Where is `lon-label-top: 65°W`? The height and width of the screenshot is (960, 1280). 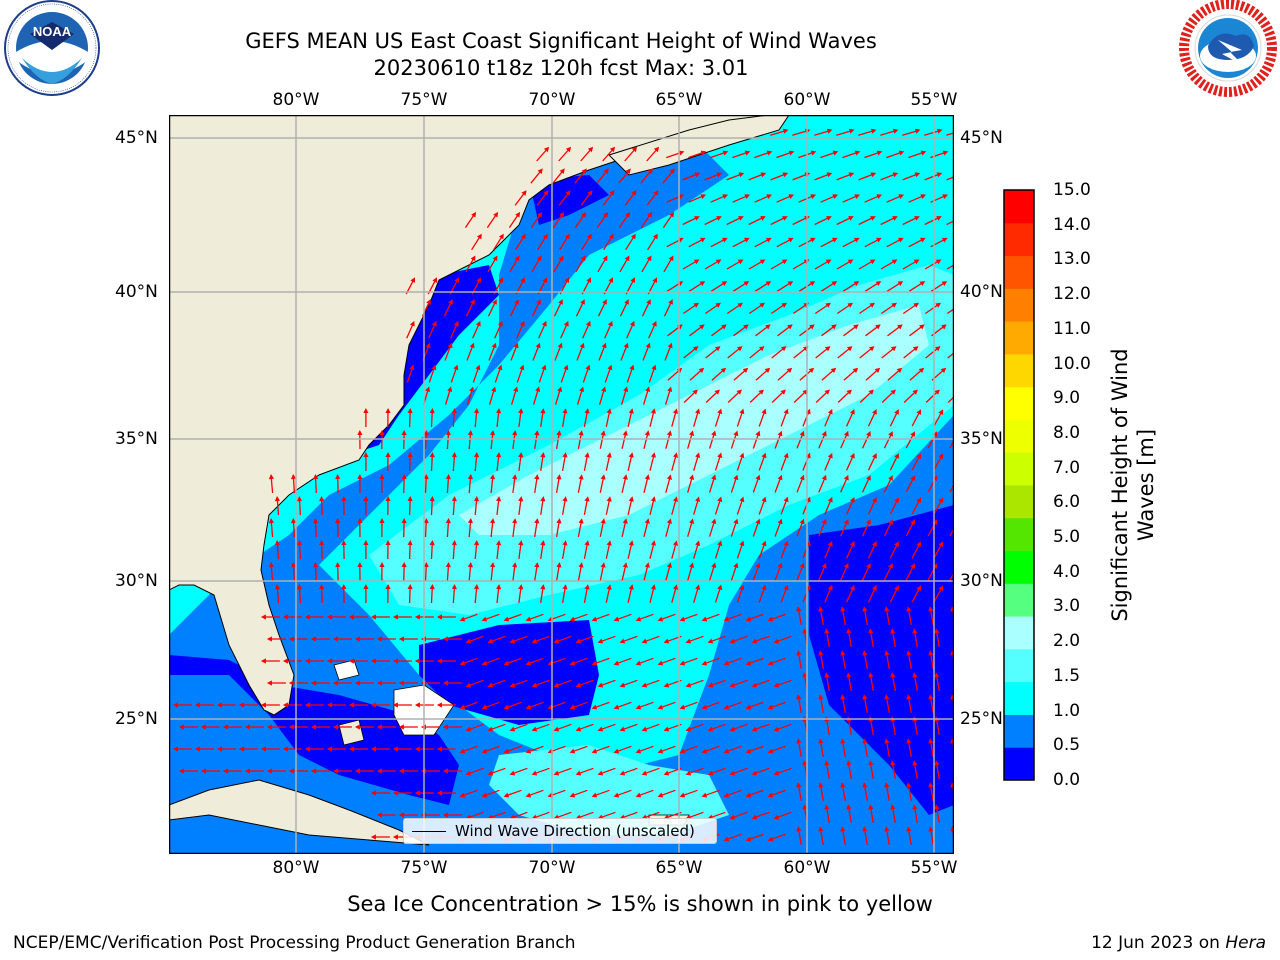
lon-label-top: 65°W is located at coordinates (679, 100).